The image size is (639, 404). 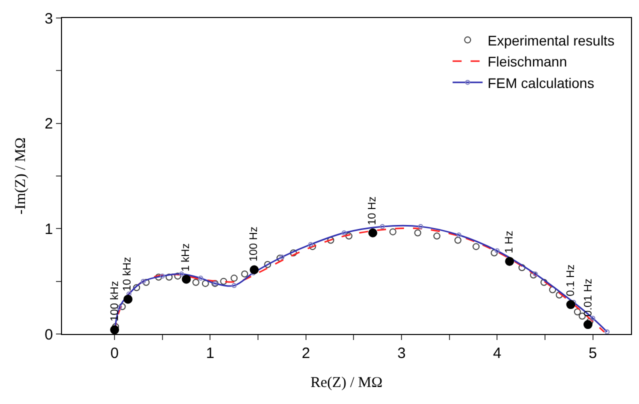 I want to click on annotation: 0.1 Hz, so click(x=571, y=280).